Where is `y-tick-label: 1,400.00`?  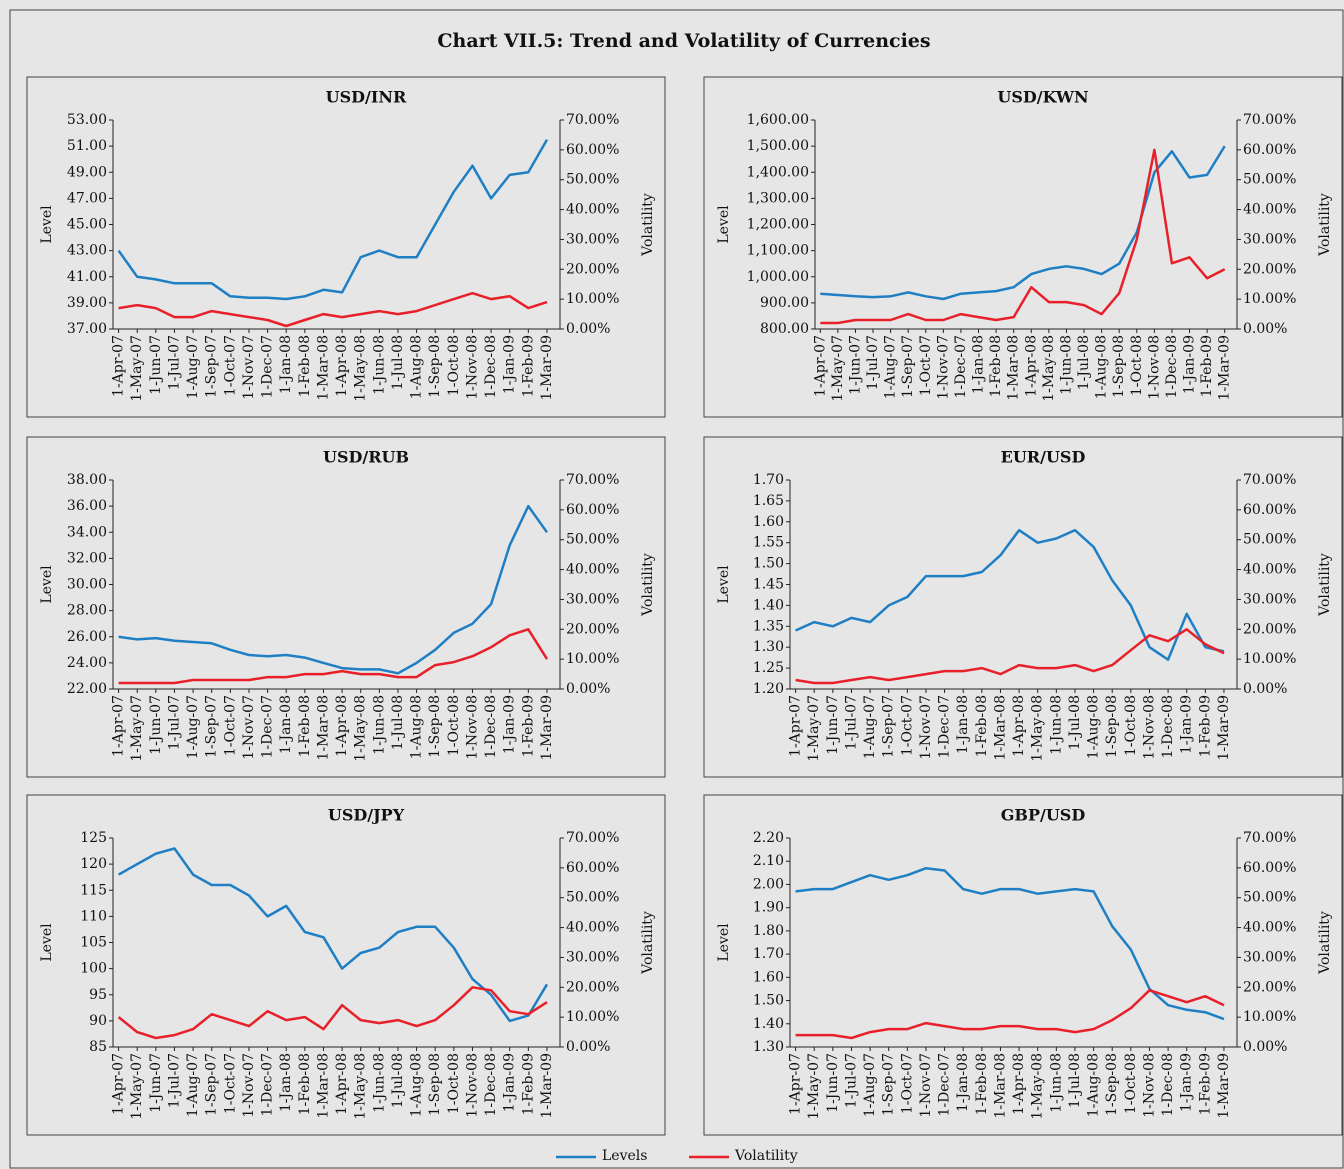
y-tick-label: 1,400.00 is located at coordinates (778, 172).